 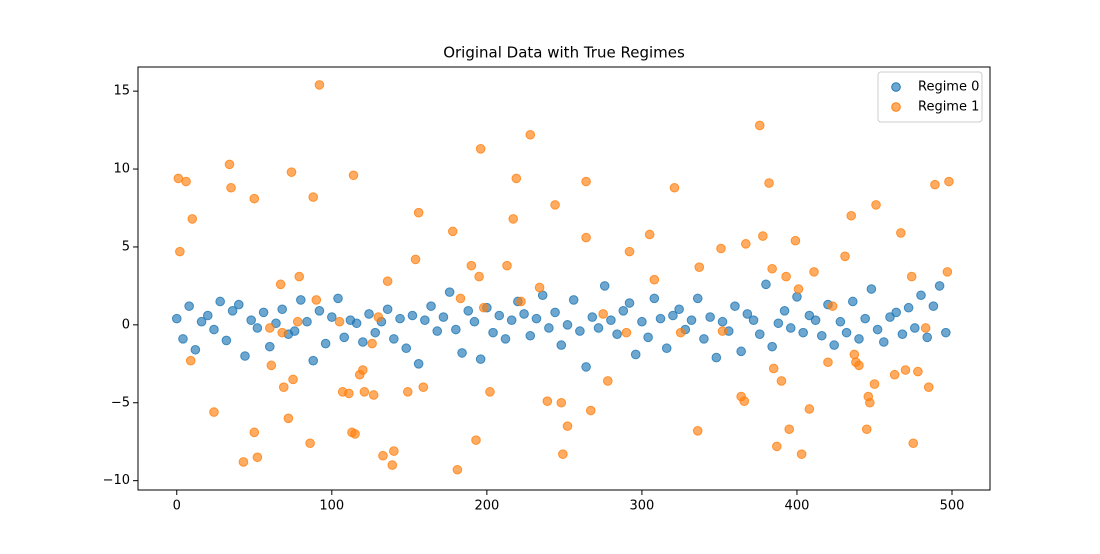 What do you see at coordinates (126, 246) in the screenshot?
I see `y-tick-label: 5` at bounding box center [126, 246].